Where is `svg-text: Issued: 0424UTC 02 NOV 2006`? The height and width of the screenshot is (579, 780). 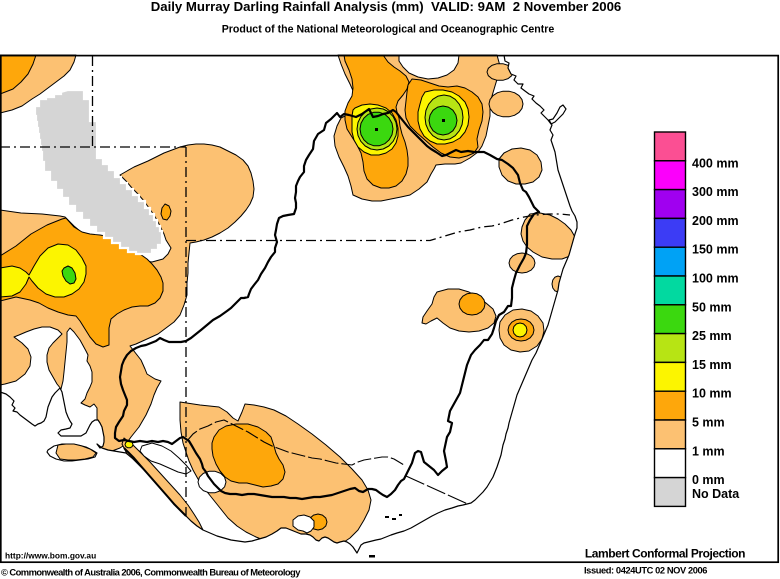 svg-text: Issued: 0424UTC 02 NOV 2006 is located at coordinates (645, 571).